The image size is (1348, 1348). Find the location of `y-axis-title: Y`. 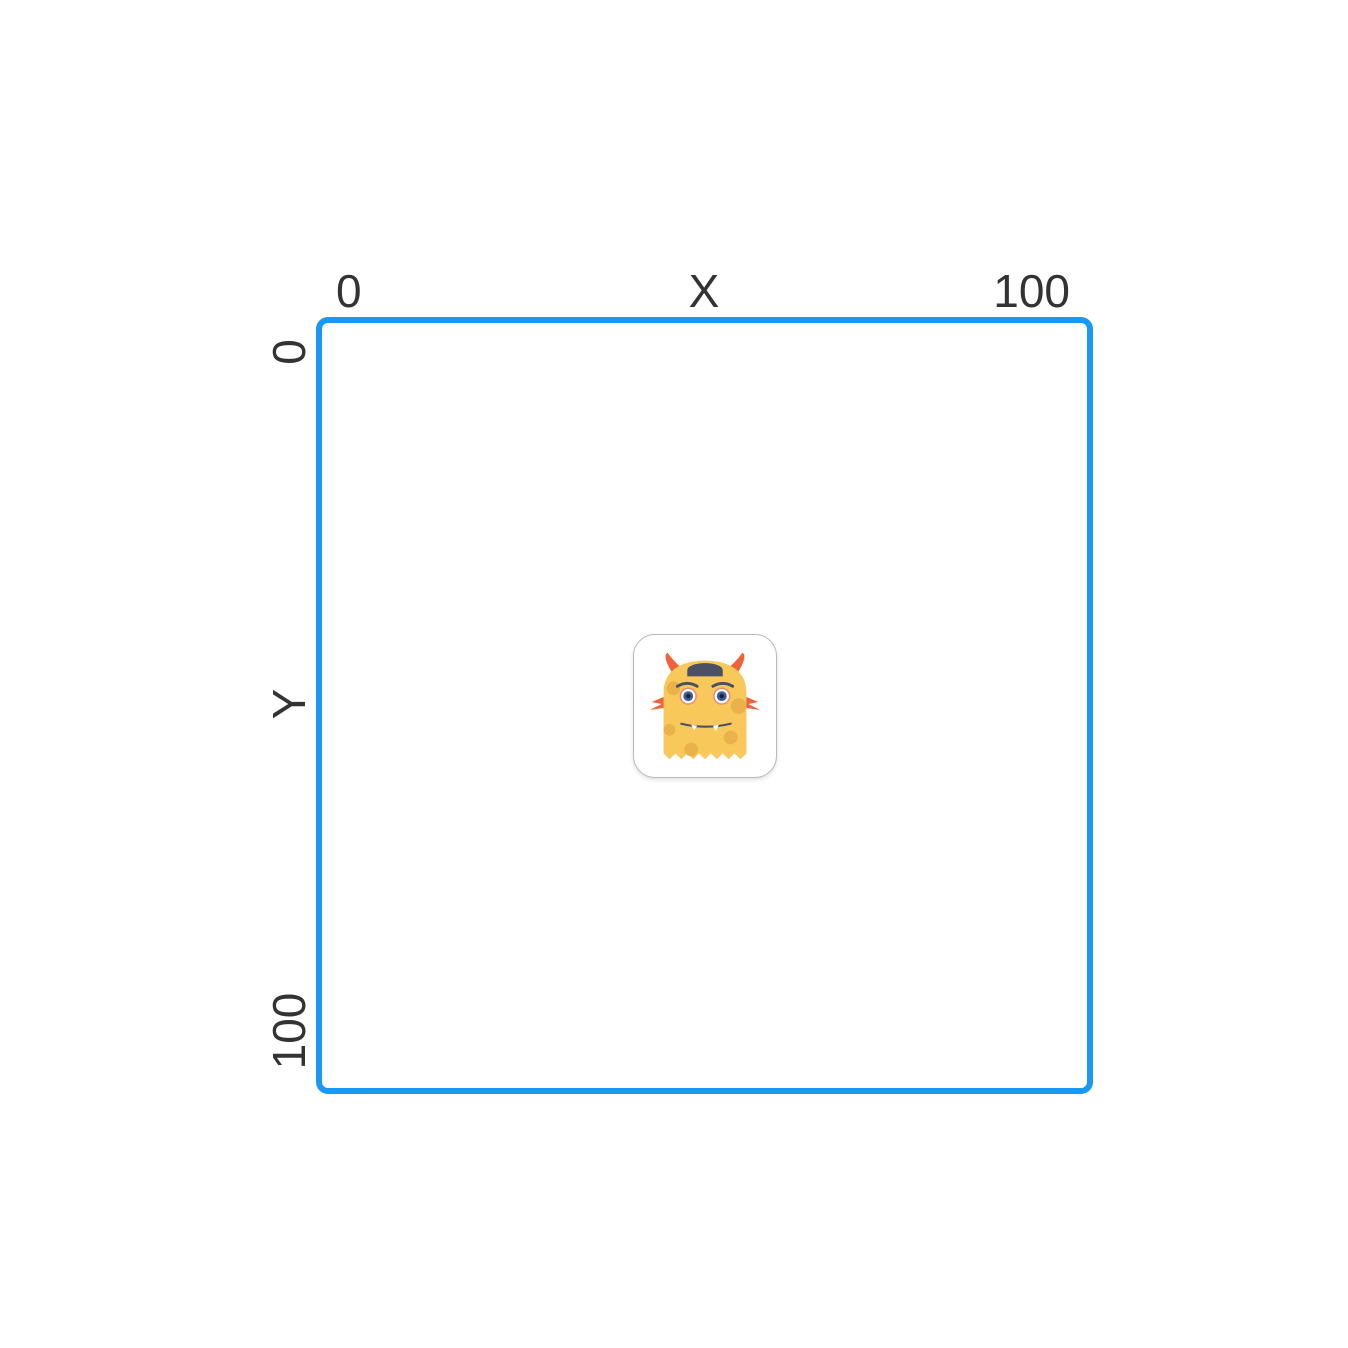

y-axis-title: Y is located at coordinates (289, 704).